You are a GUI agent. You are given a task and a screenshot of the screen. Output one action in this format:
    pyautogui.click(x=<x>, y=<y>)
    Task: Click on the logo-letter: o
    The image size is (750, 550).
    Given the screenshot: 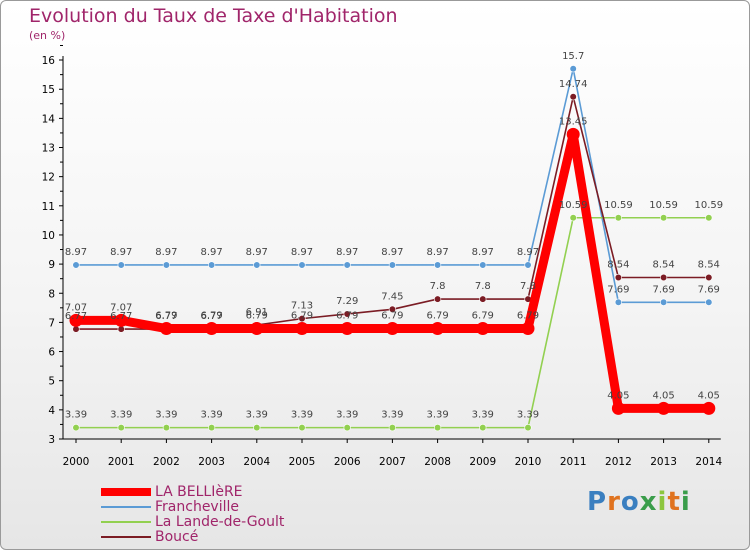 What is the action you would take?
    pyautogui.click(x=630, y=502)
    